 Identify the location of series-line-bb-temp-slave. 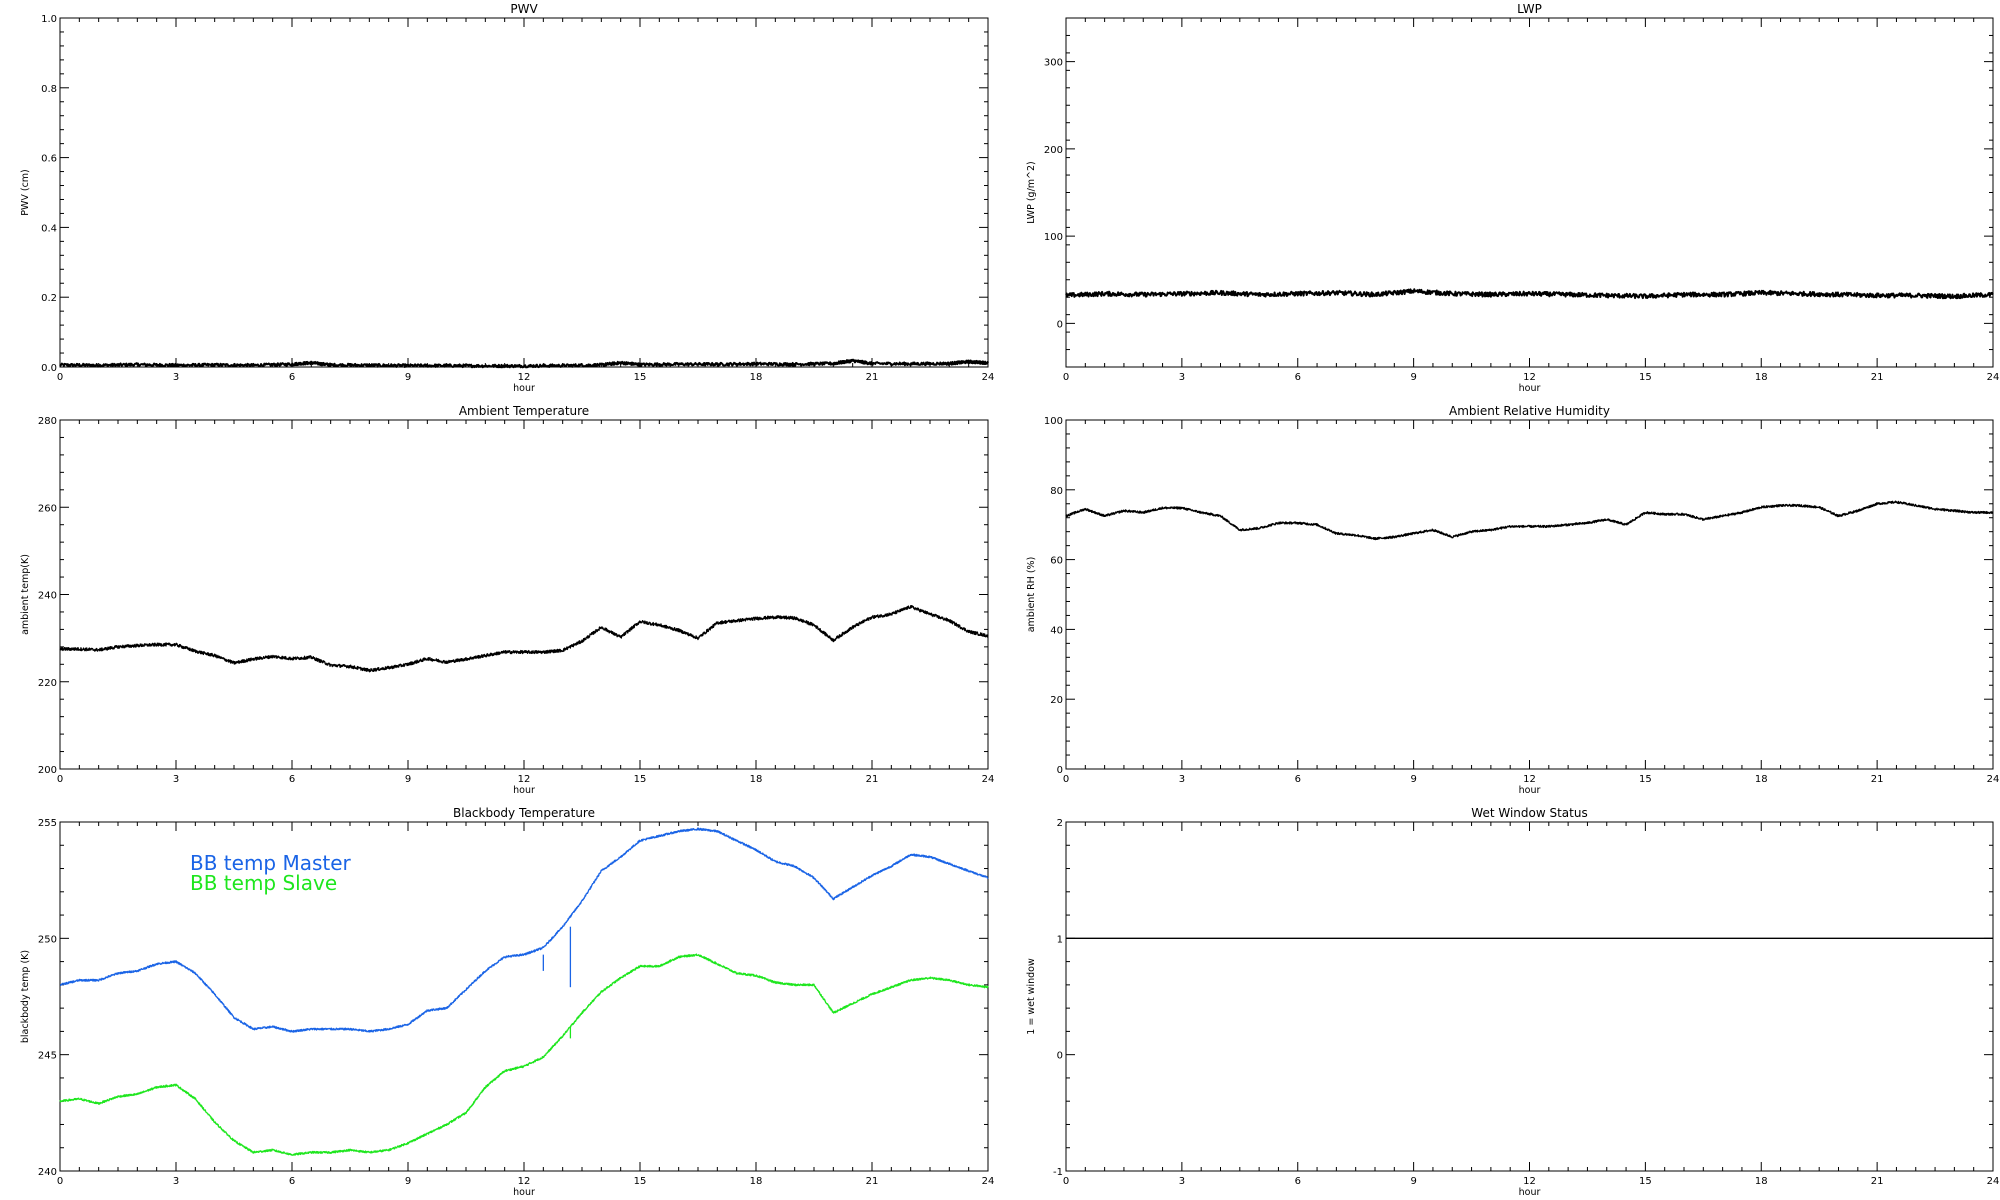
(524, 1054).